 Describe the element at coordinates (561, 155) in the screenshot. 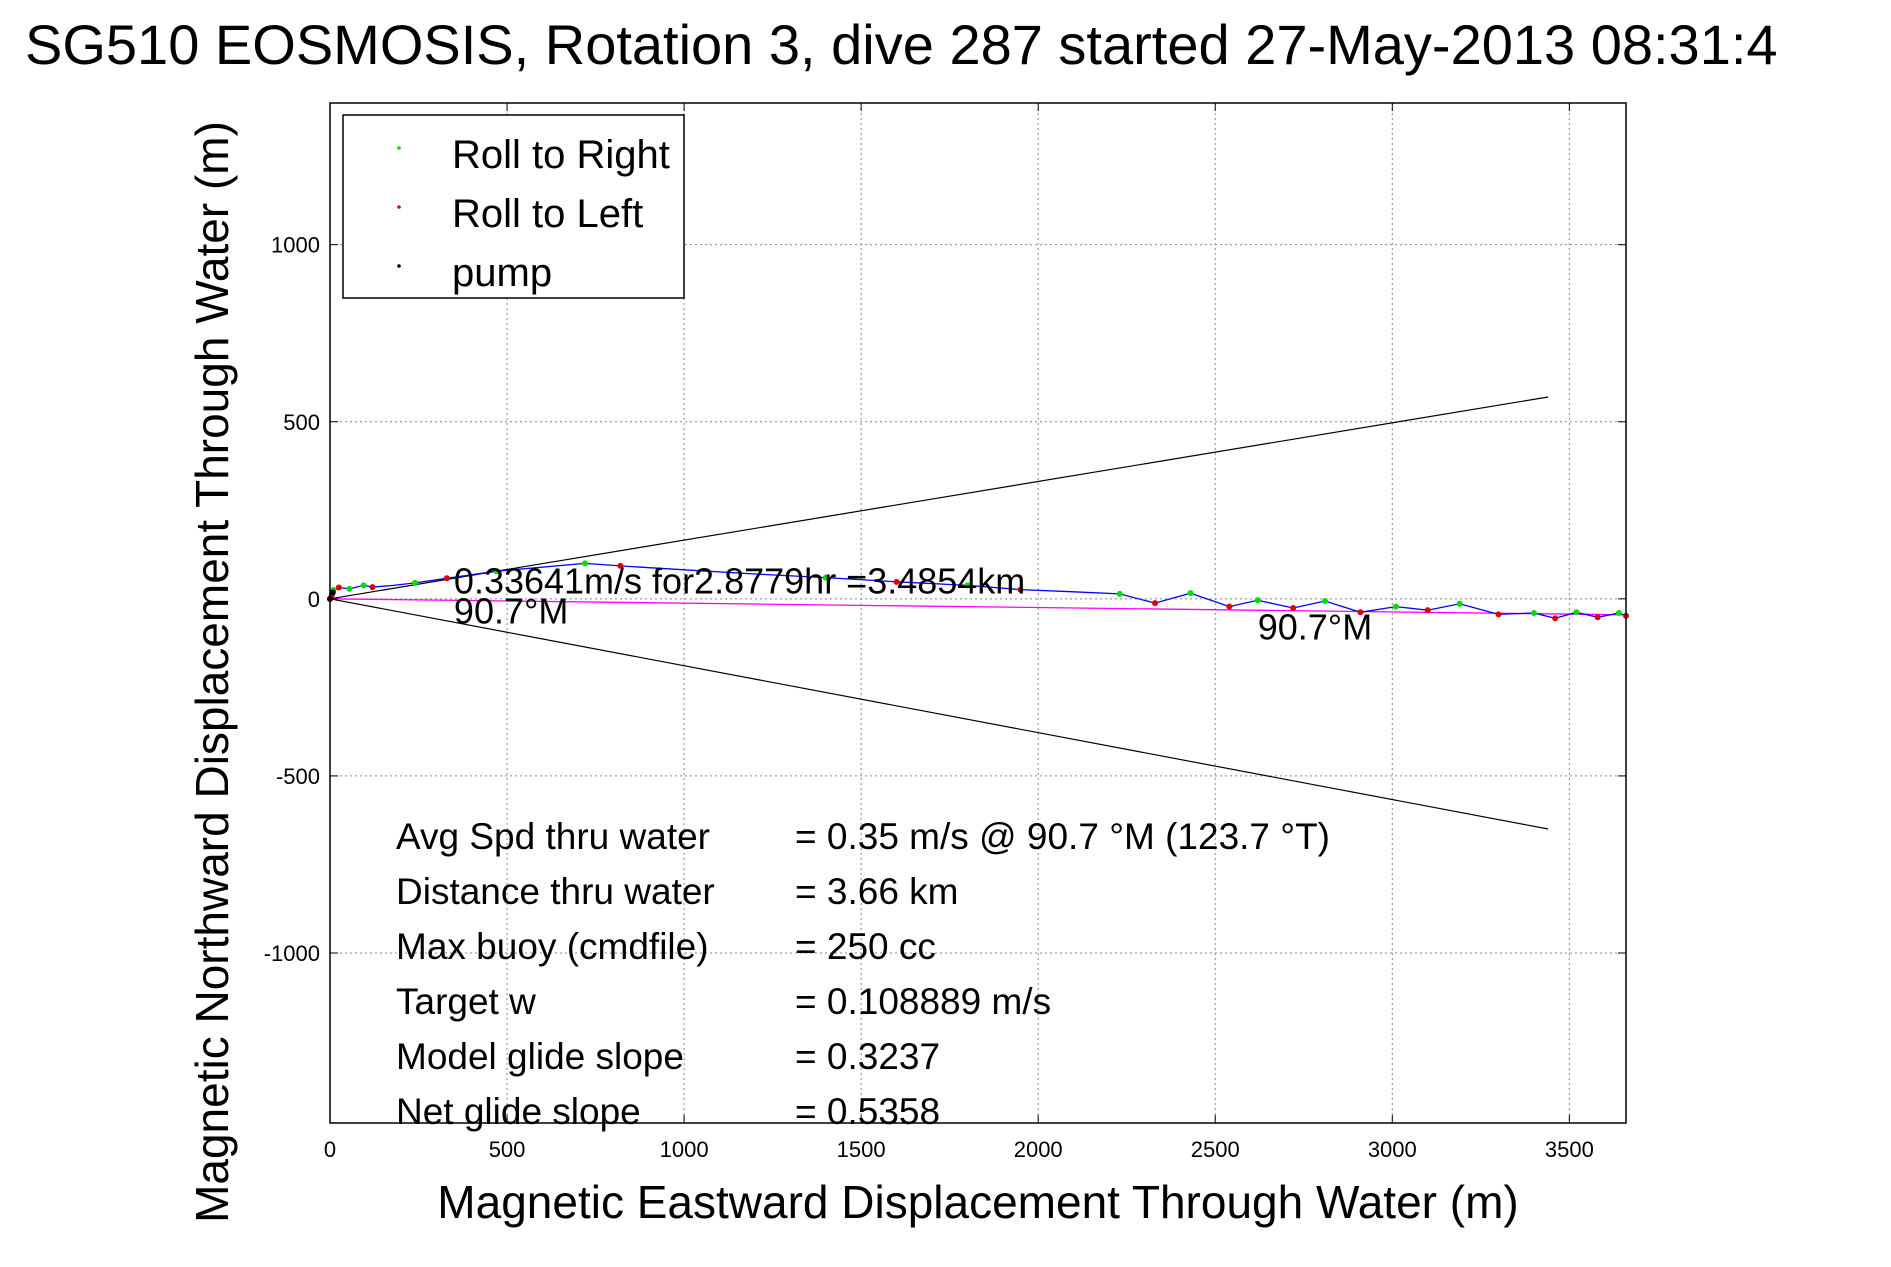

I see `legend-label-roll-right: Roll to Right` at that location.